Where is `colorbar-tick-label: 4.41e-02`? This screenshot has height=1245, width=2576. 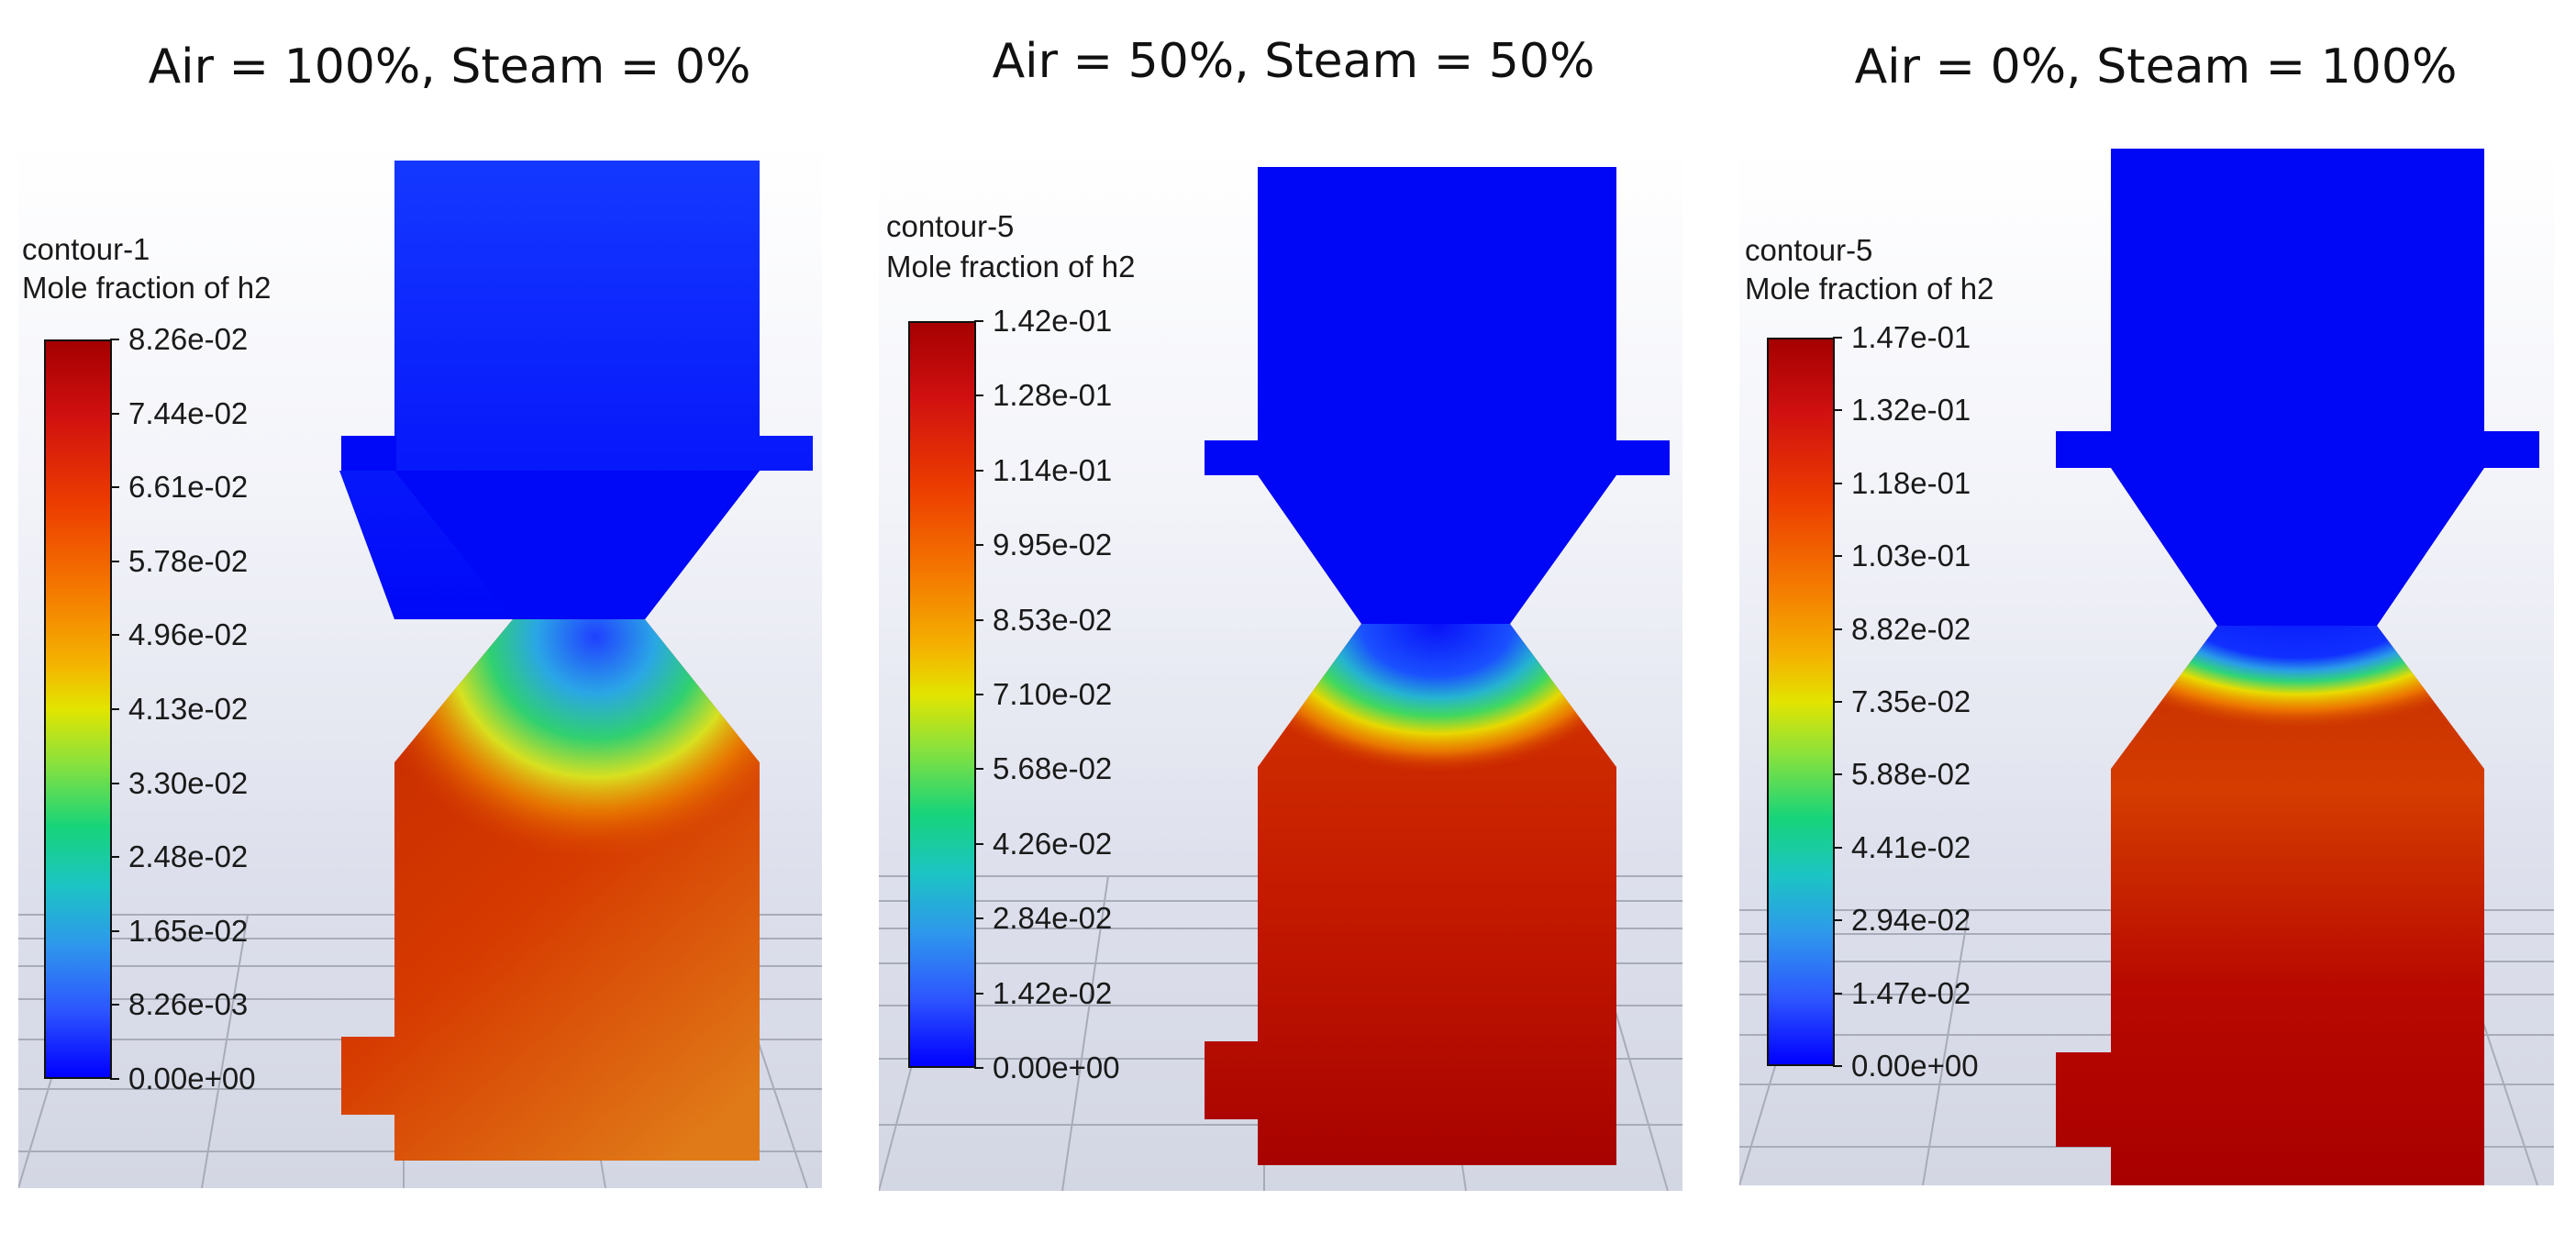
colorbar-tick-label: 4.41e-02 is located at coordinates (1911, 846).